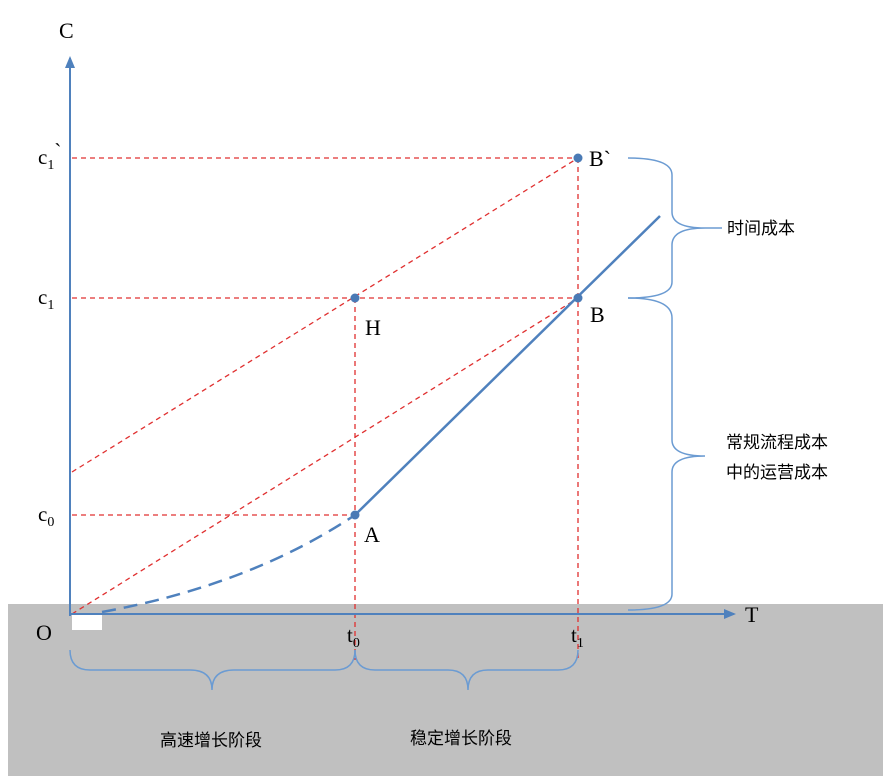 The width and height of the screenshot is (883, 776). What do you see at coordinates (777, 473) in the screenshot?
I see `routine-cost-label-line2: 中的运营成本` at bounding box center [777, 473].